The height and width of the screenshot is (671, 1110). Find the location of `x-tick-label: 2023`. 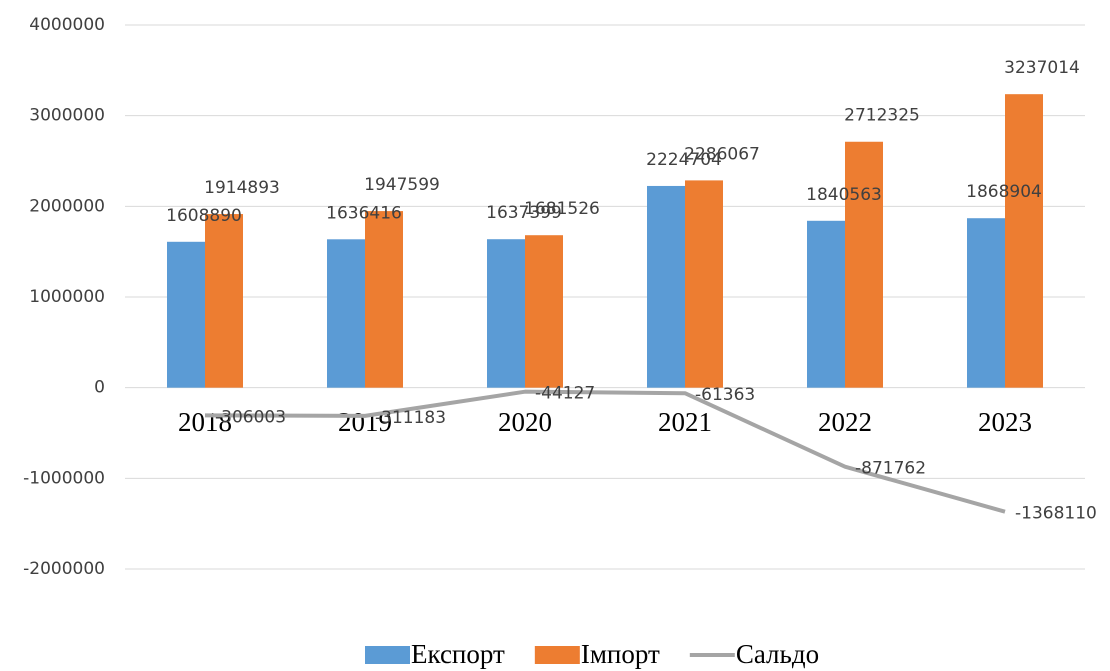

x-tick-label: 2023 is located at coordinates (1005, 422).